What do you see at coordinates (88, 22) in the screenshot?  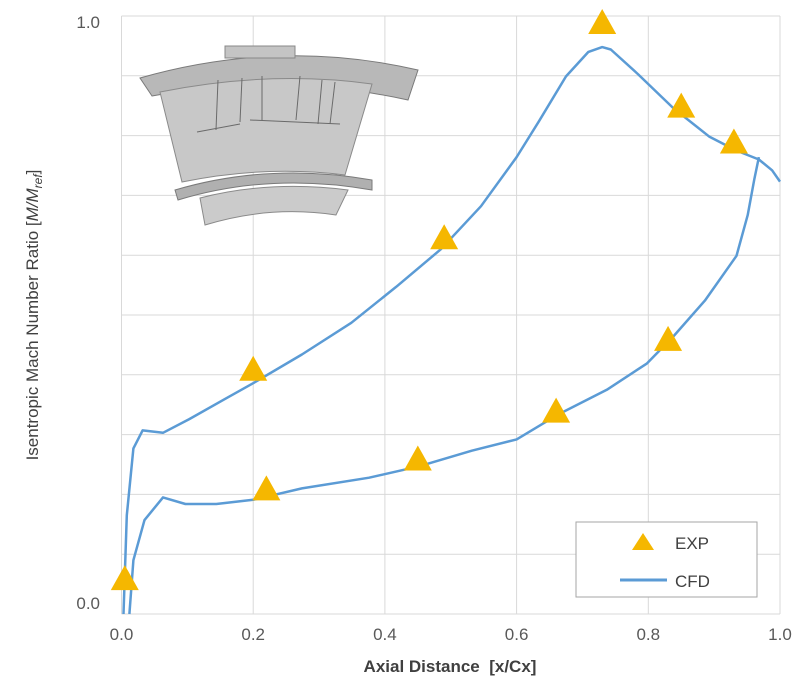 I see `y-tick-label: 1.0` at bounding box center [88, 22].